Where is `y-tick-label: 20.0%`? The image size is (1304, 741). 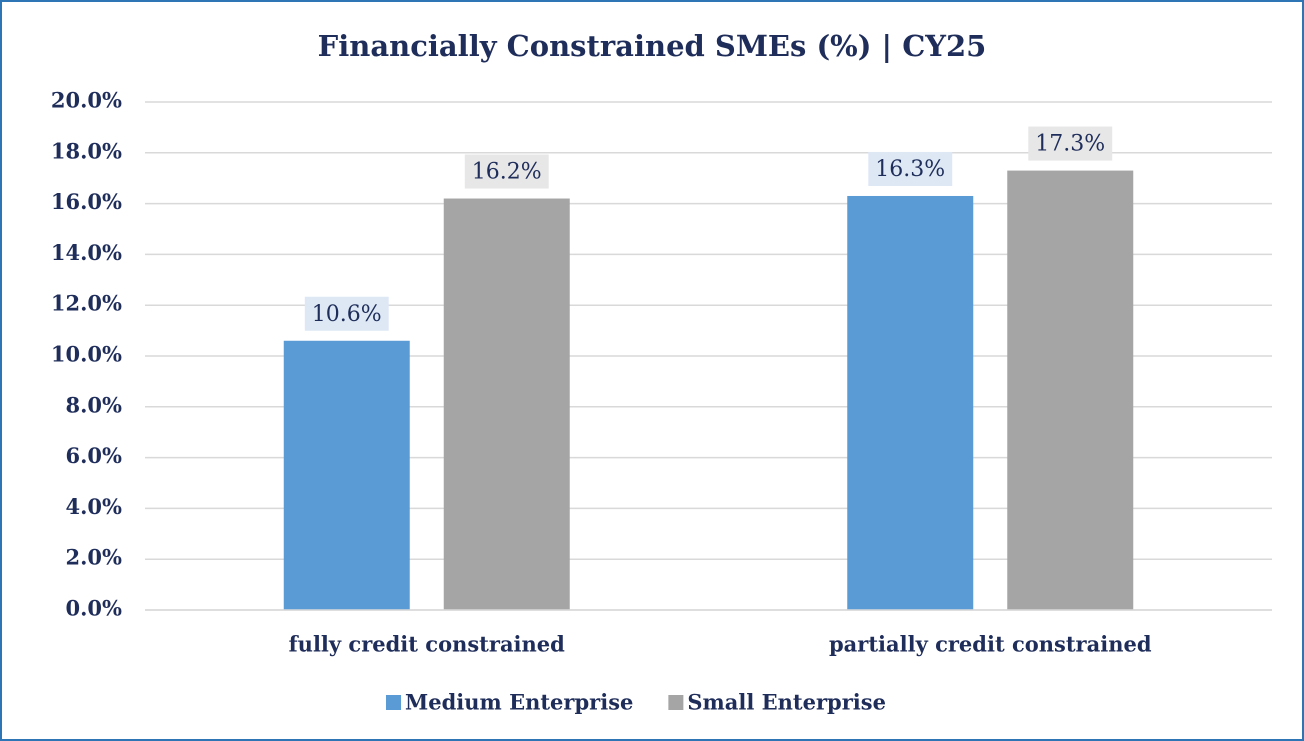
y-tick-label: 20.0% is located at coordinates (86, 100).